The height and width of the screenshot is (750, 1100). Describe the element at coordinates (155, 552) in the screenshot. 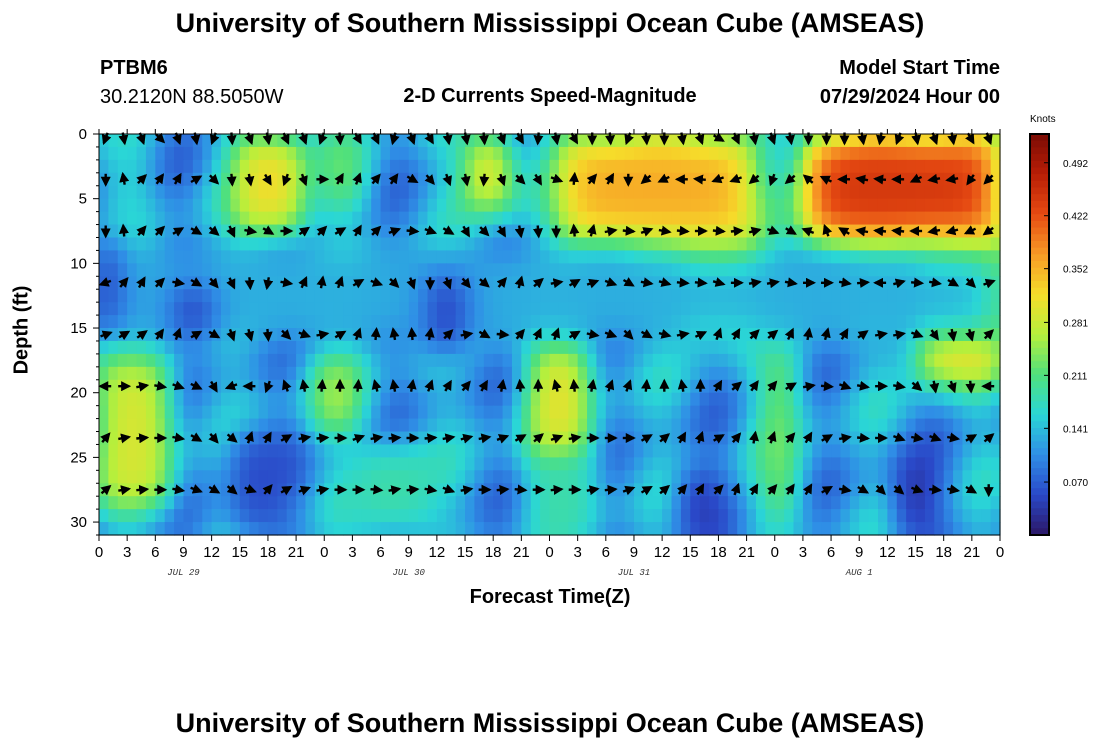

I see `x-tick-label: 6` at that location.